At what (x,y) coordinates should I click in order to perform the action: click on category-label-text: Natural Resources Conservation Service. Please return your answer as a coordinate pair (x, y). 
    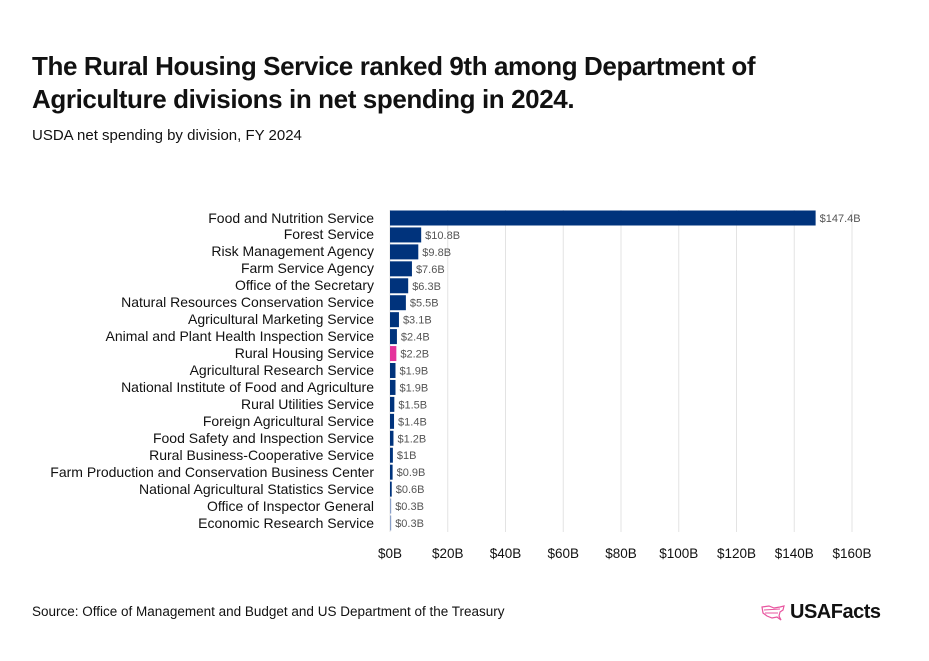
    Looking at the image, I should click on (247, 302).